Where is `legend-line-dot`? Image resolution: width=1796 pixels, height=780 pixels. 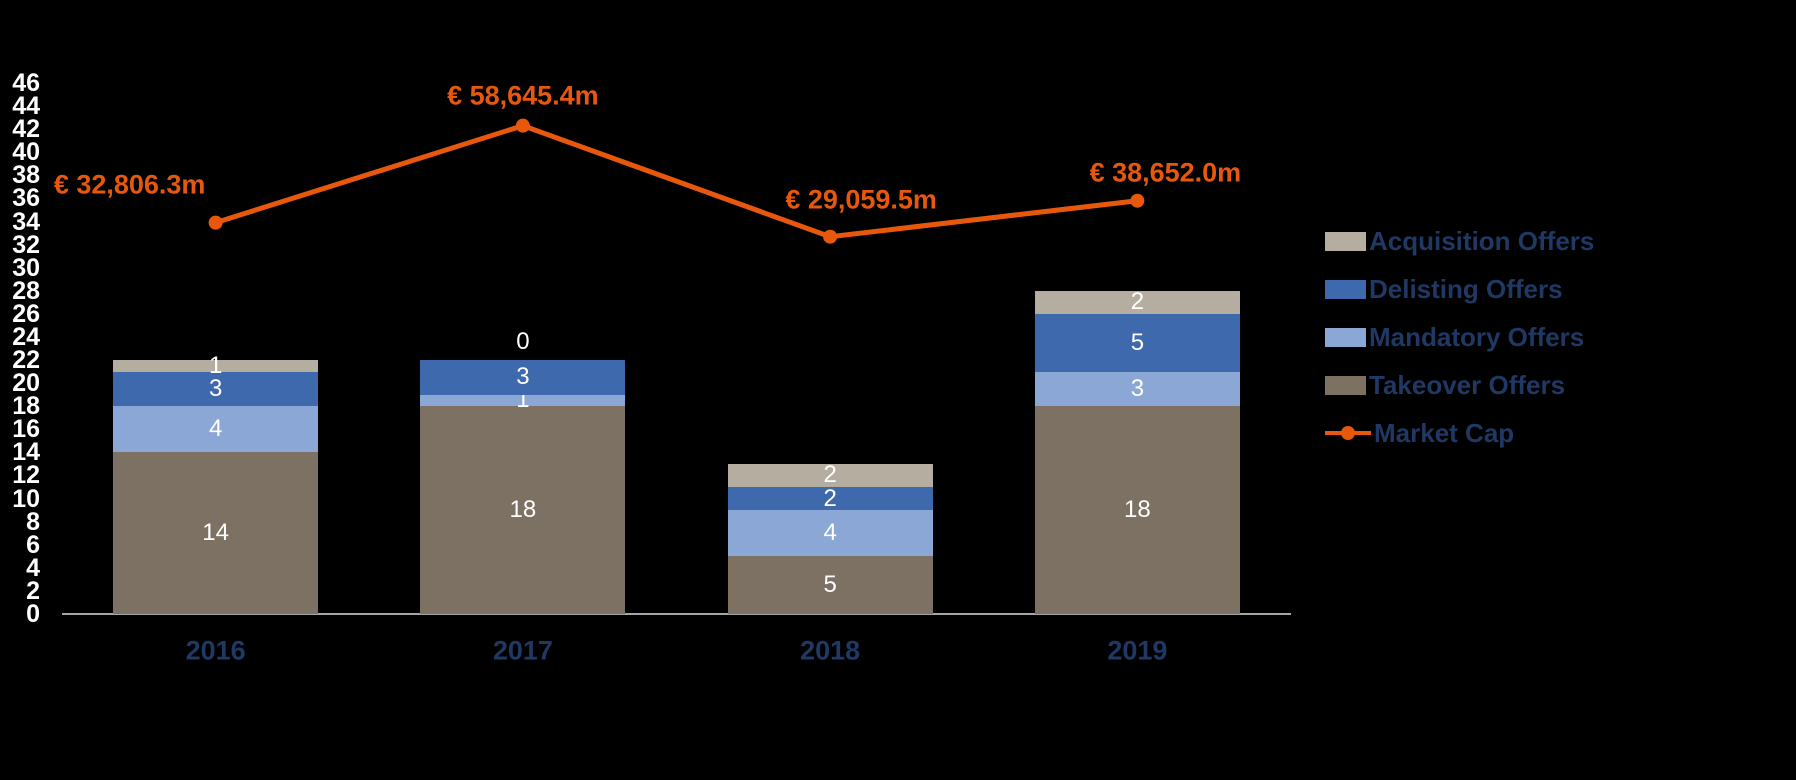
legend-line-dot is located at coordinates (1348, 433).